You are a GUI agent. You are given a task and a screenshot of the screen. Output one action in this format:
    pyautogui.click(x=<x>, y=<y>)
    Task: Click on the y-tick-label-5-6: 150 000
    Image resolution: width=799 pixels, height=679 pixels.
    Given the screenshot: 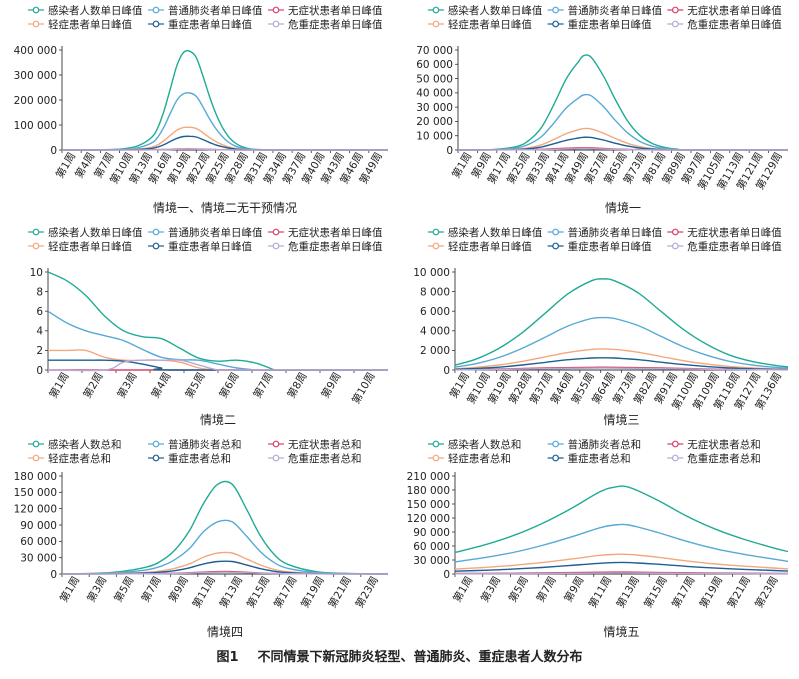 What is the action you would take?
    pyautogui.click(x=35, y=493)
    